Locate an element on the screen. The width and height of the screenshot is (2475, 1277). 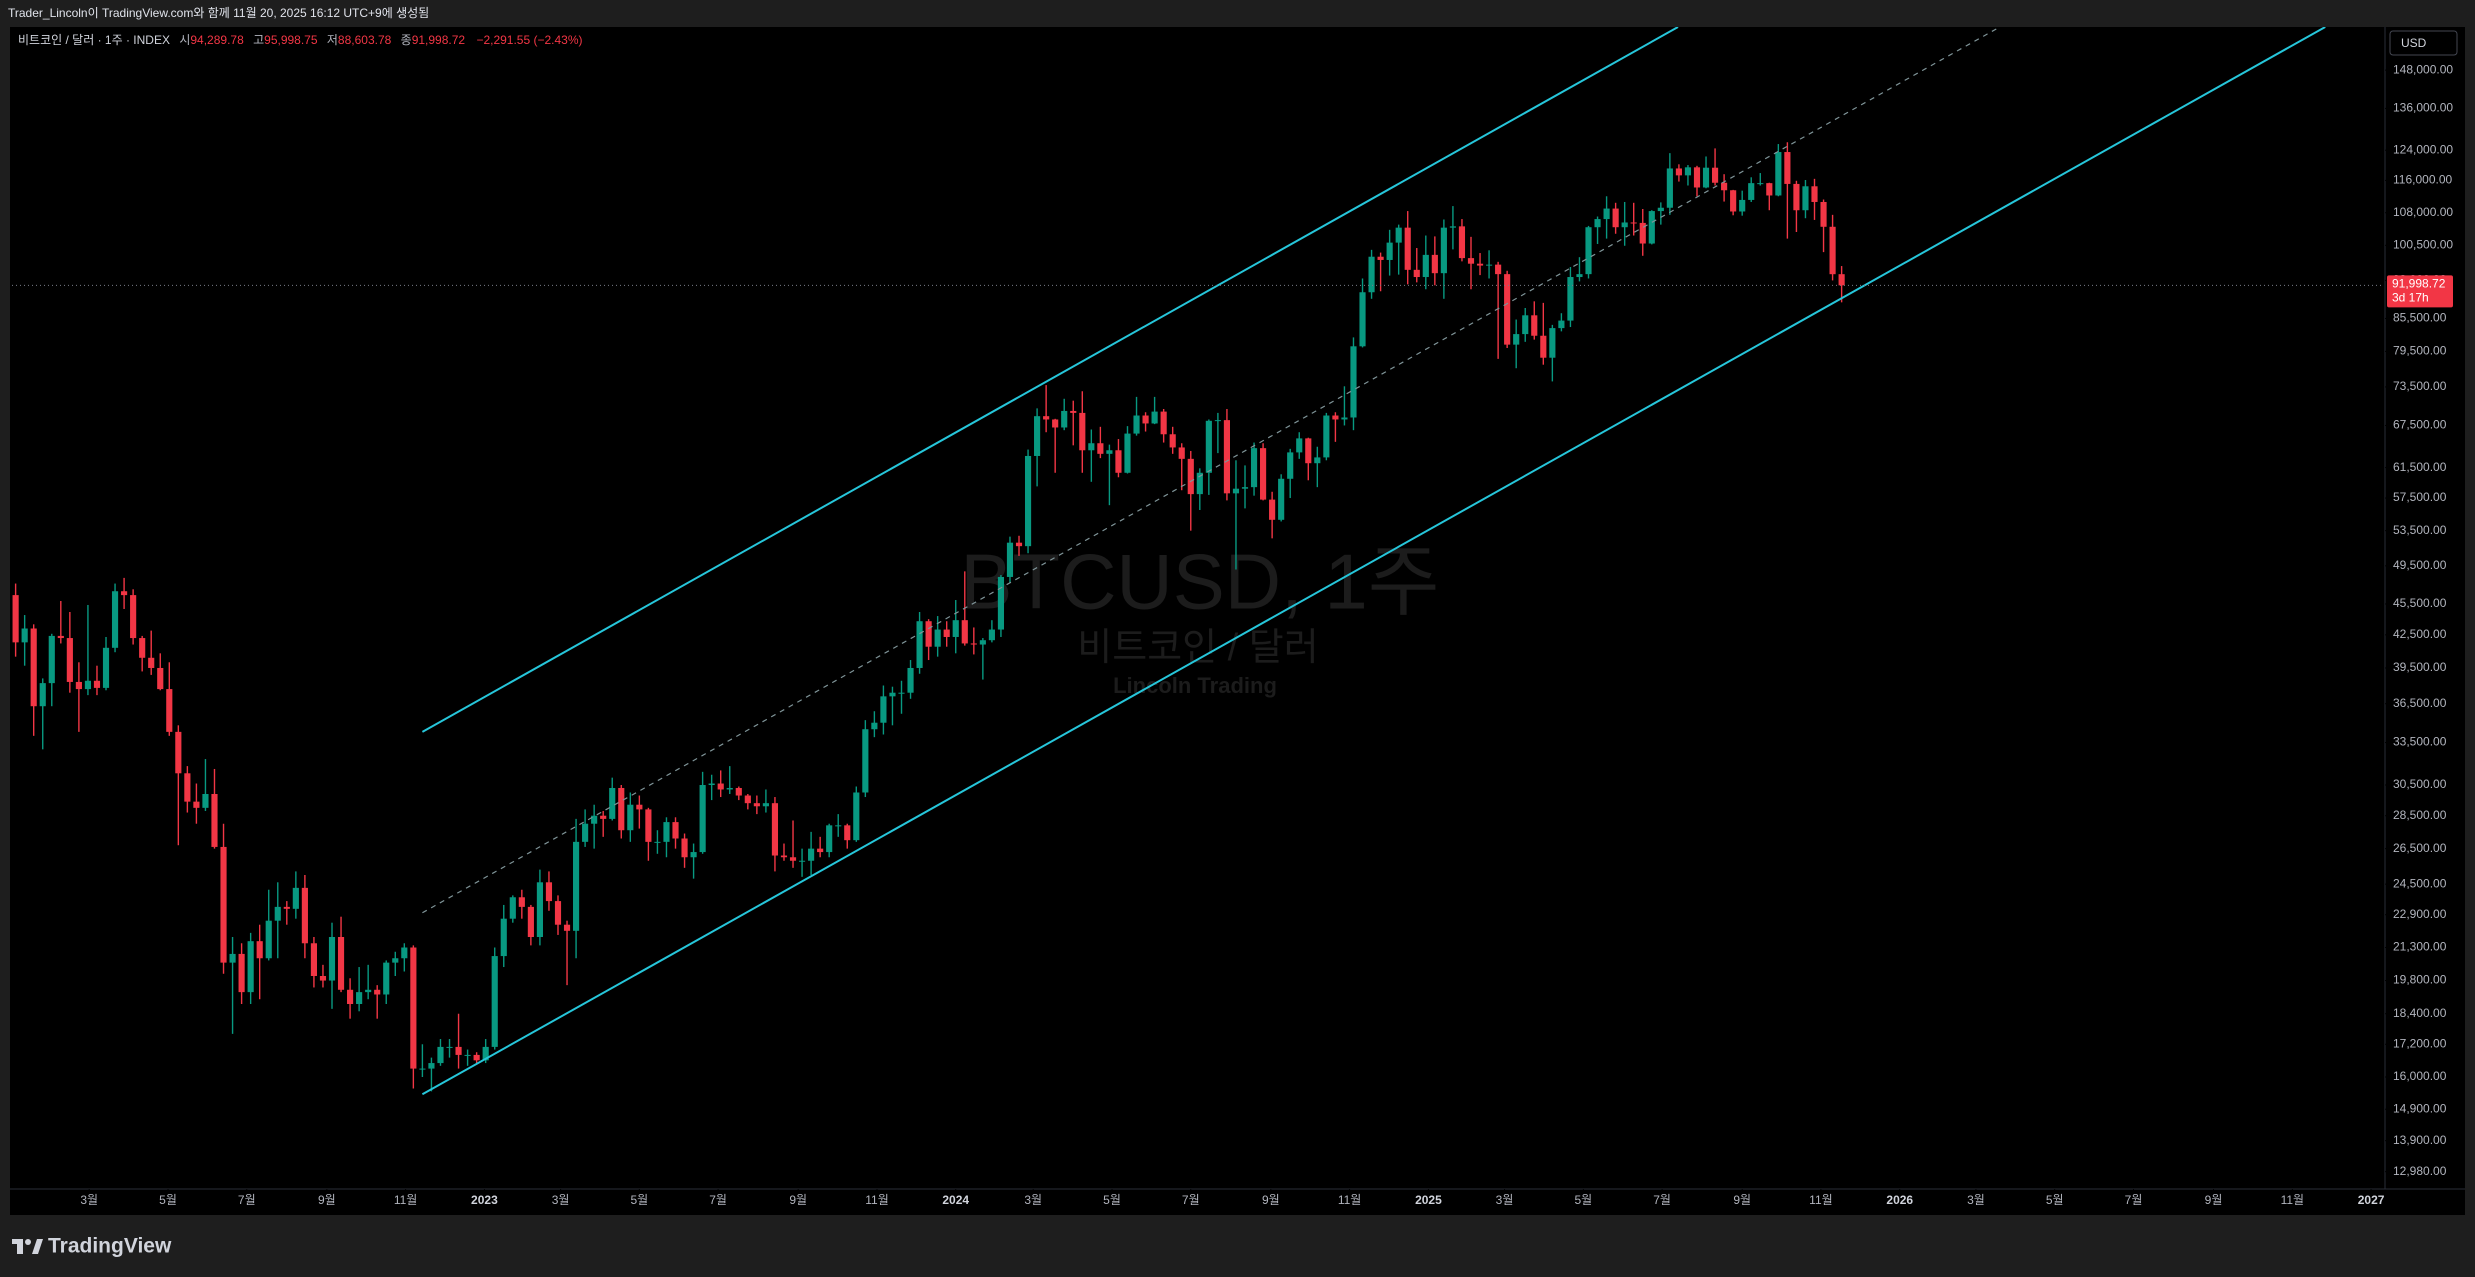
x-tick-label: 9월 is located at coordinates (1271, 1200).